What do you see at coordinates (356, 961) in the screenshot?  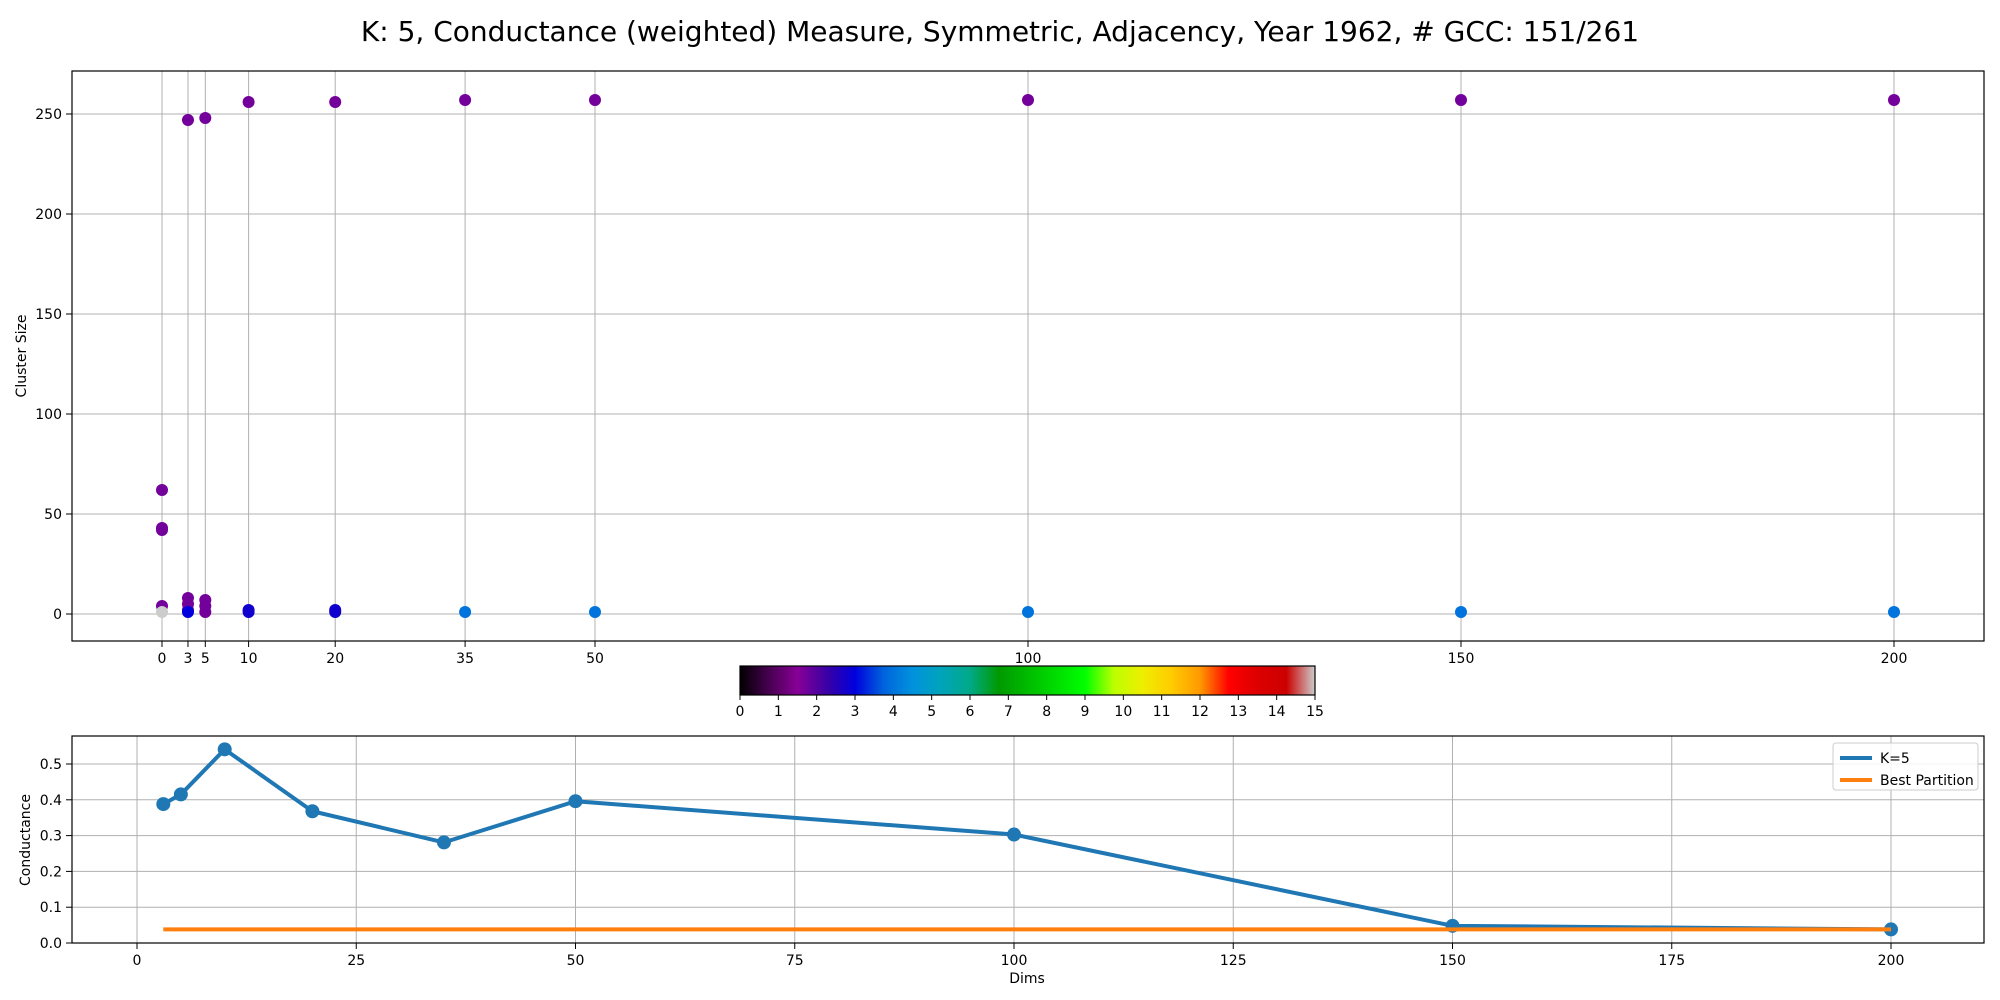 I see `line-x-tick-label: 25` at bounding box center [356, 961].